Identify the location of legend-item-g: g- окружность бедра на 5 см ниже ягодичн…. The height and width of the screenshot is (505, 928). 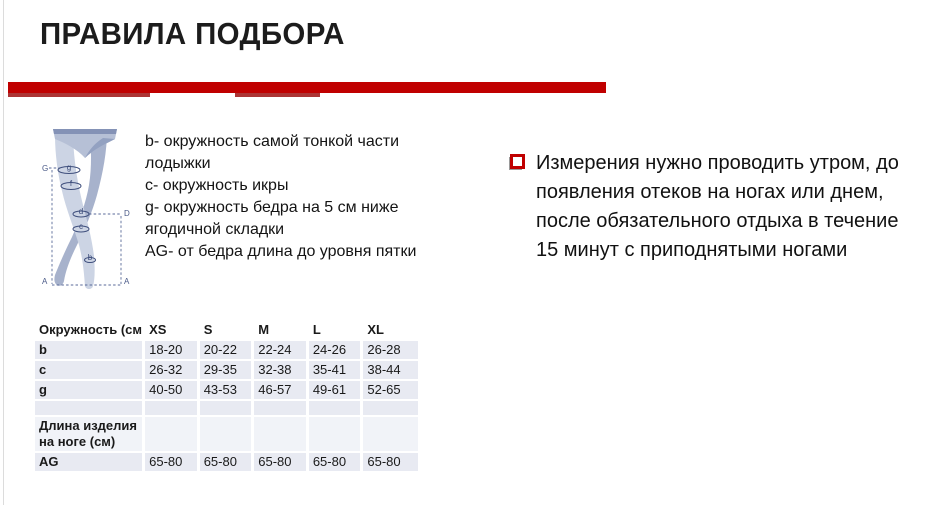
(272, 218).